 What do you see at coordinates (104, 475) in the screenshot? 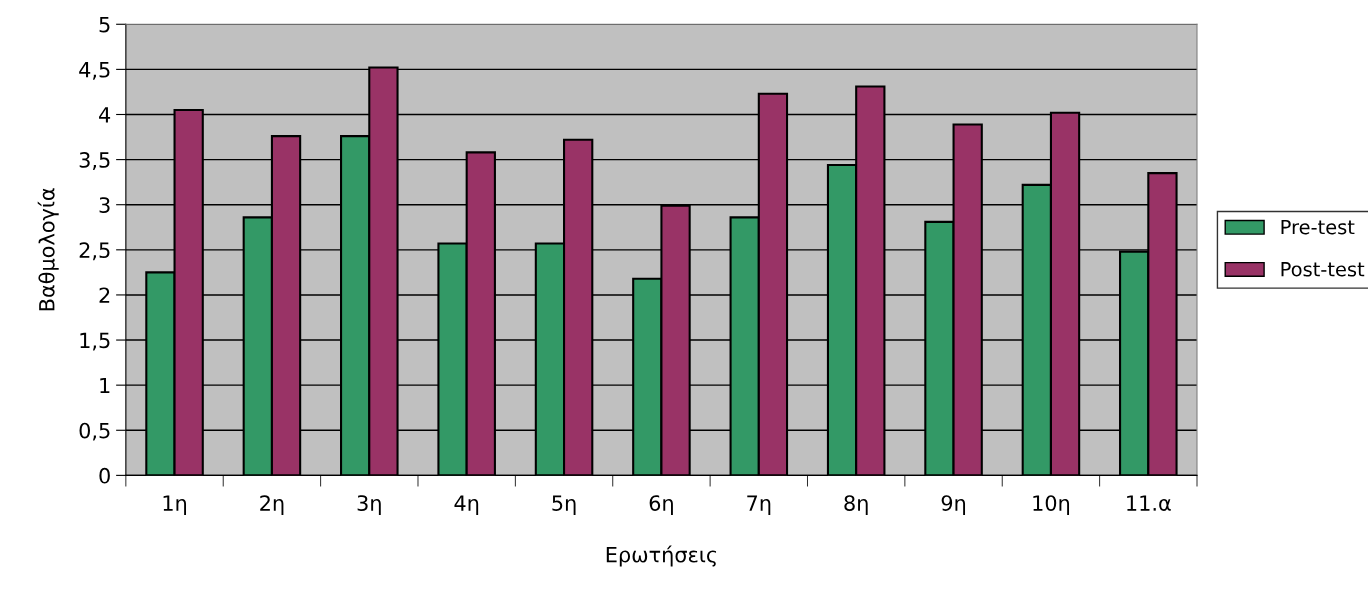
I see `y-tick-label: 0` at bounding box center [104, 475].